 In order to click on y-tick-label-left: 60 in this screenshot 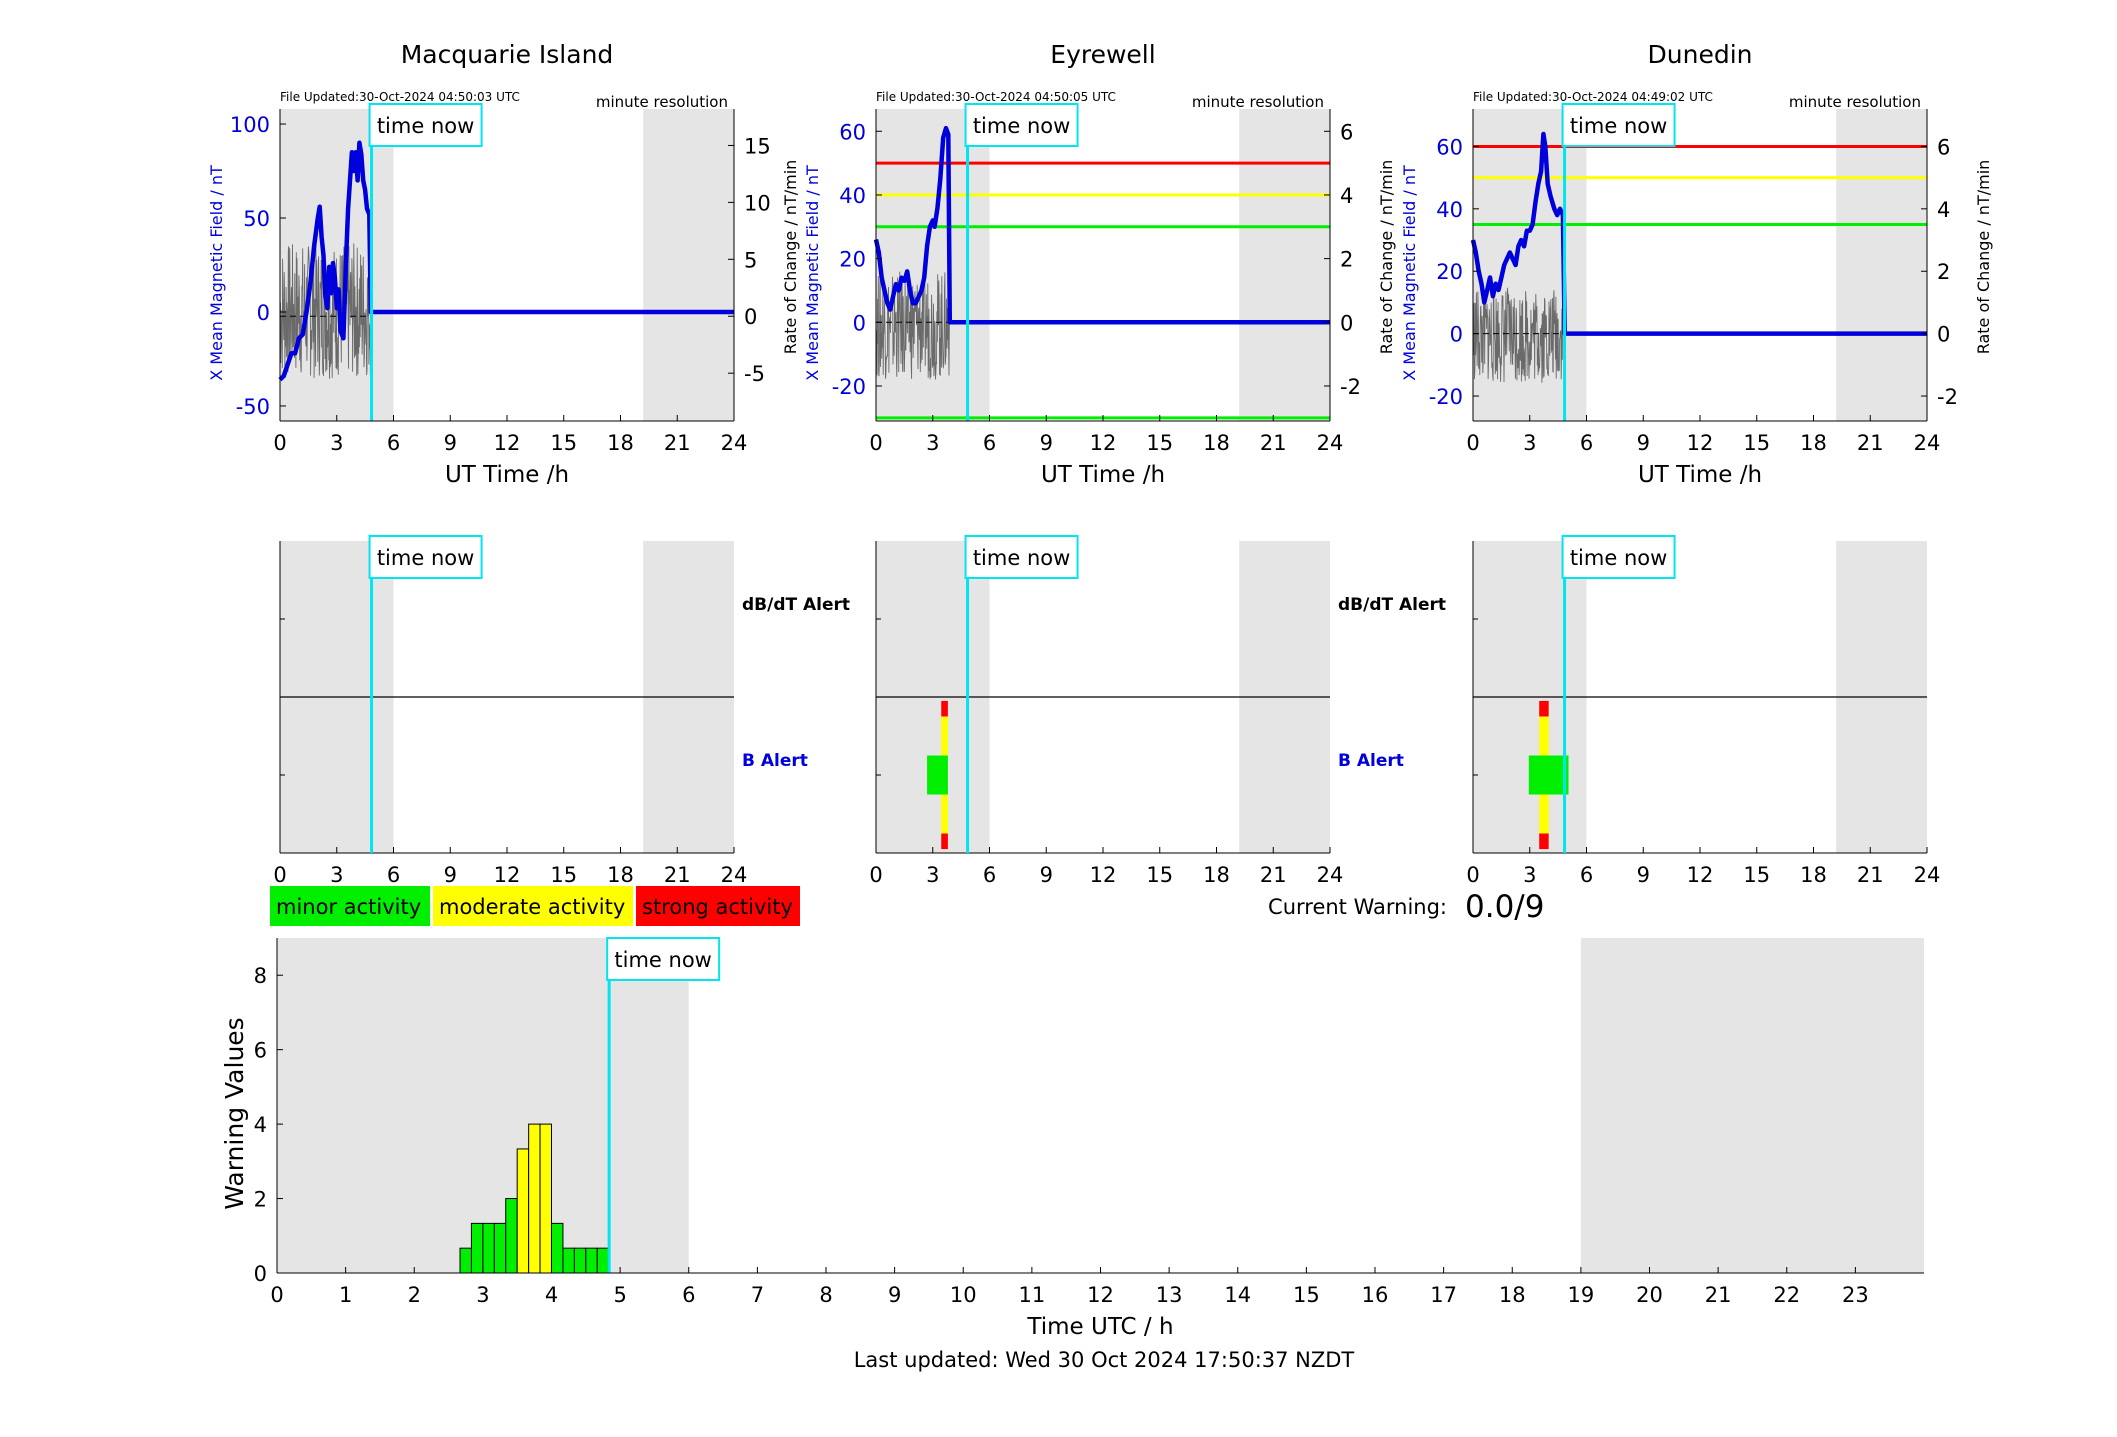, I will do `click(852, 132)`.